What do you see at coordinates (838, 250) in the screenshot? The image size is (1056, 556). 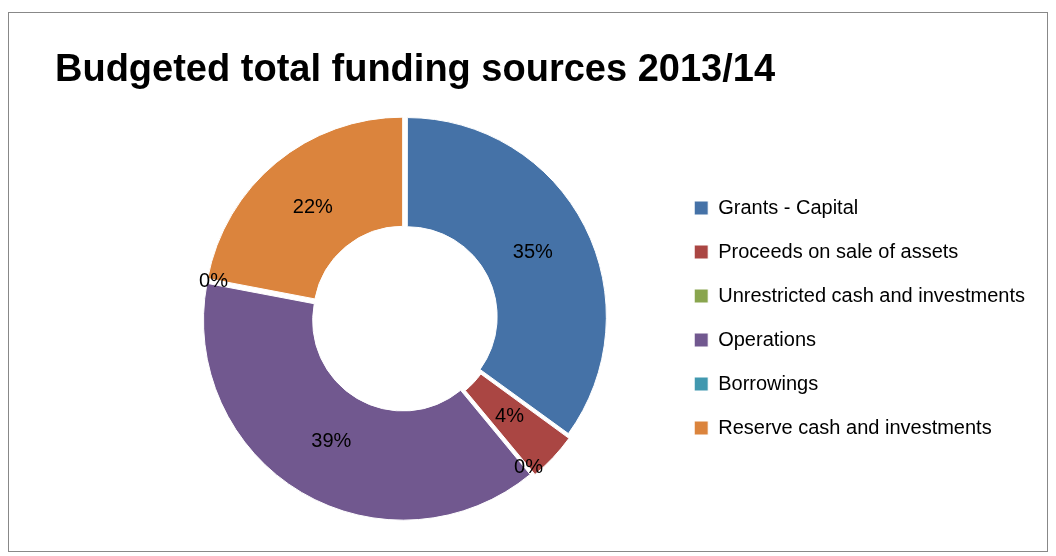 I see `legend-label: Proceeds on sale of assets` at bounding box center [838, 250].